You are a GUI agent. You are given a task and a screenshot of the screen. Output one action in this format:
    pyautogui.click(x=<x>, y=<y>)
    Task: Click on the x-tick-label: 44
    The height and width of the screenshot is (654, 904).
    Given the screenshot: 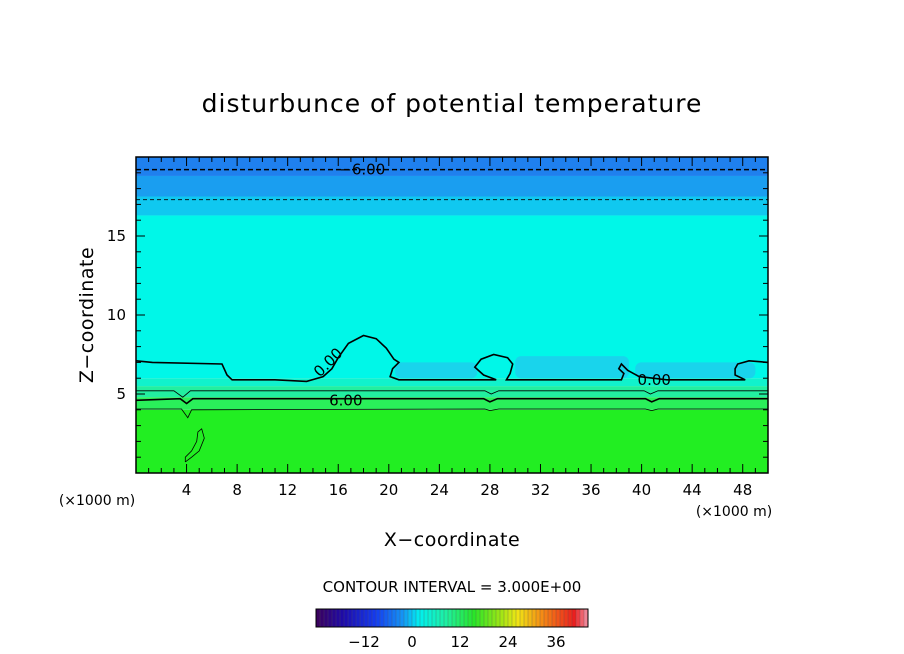 What is the action you would take?
    pyautogui.click(x=692, y=490)
    